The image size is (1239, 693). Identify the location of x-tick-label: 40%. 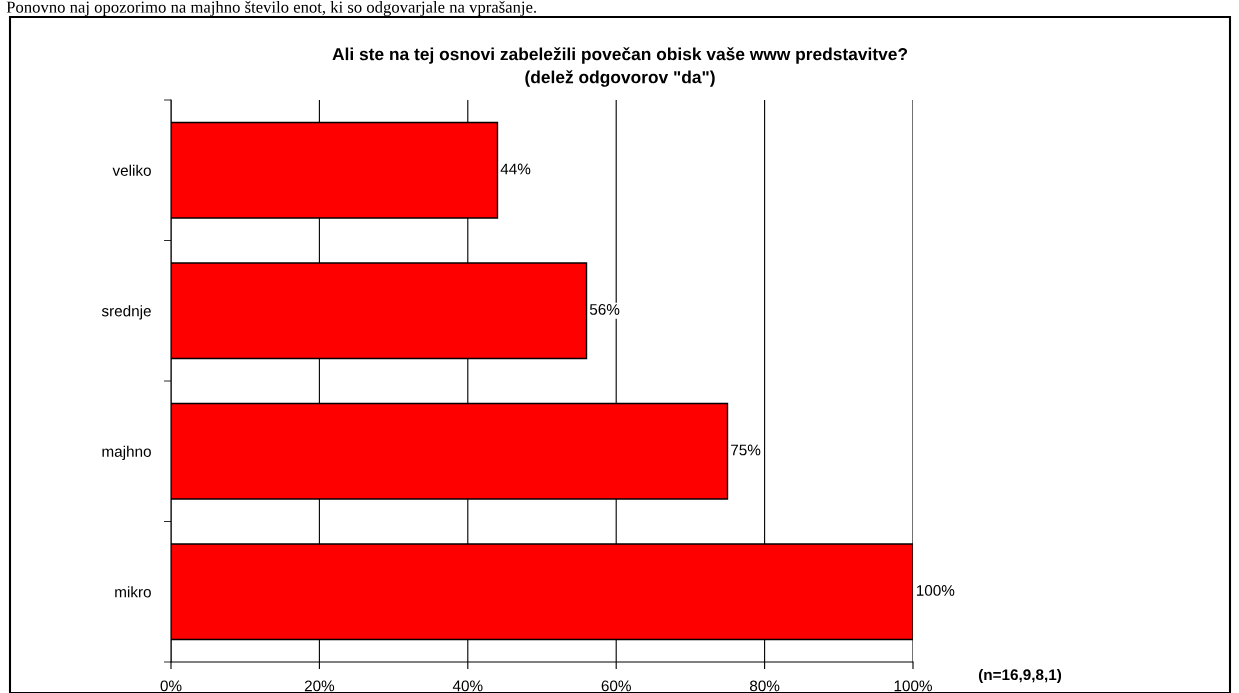
(467, 686).